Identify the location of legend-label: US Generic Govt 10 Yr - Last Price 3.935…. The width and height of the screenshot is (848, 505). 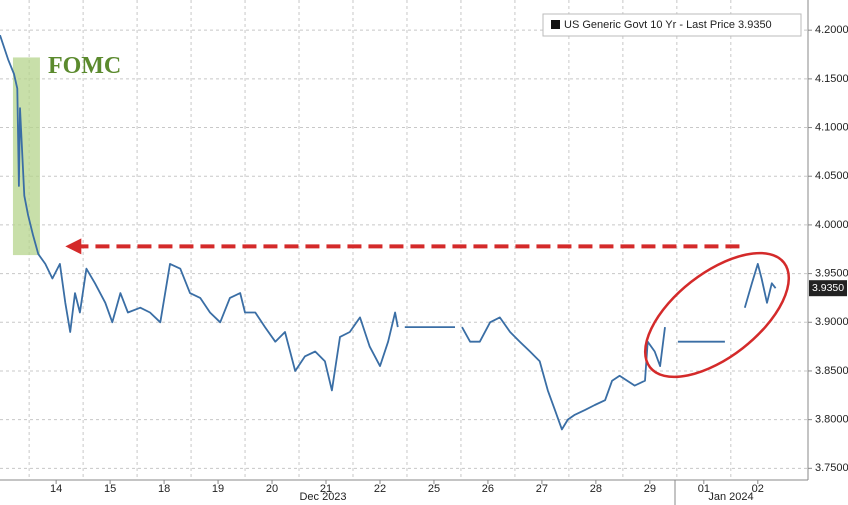
(668, 25).